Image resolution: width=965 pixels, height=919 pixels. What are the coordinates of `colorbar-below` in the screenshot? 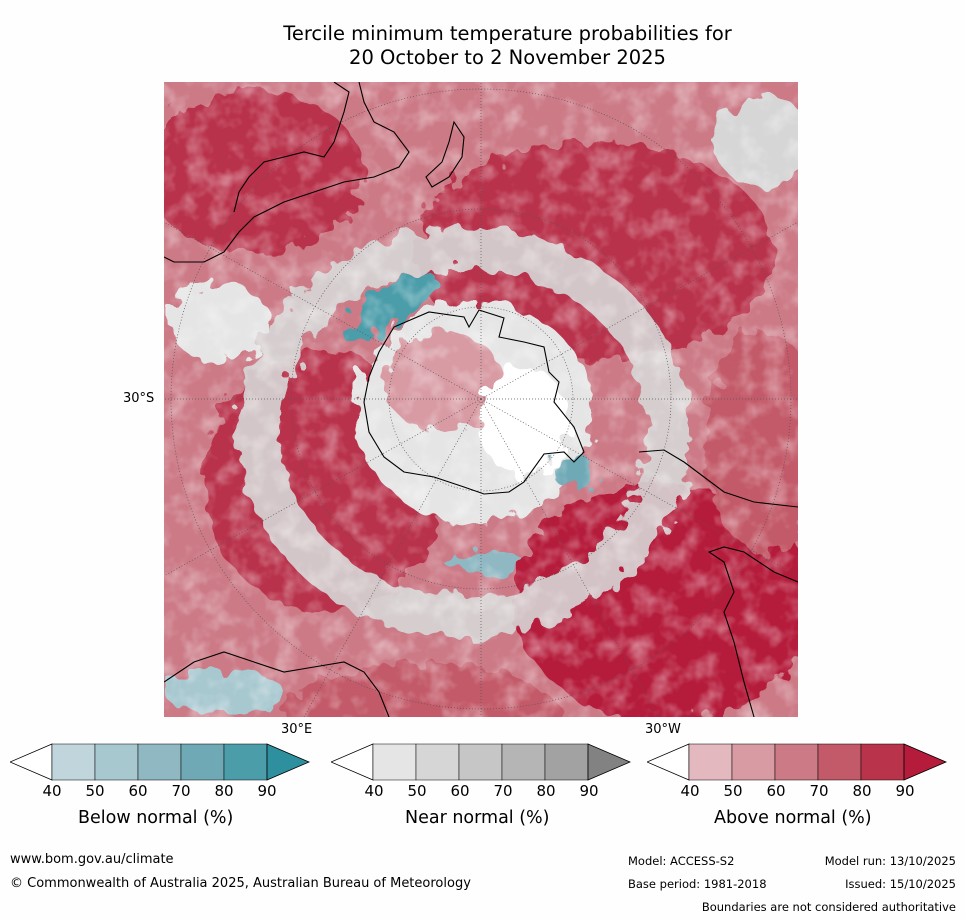 It's located at (160, 762).